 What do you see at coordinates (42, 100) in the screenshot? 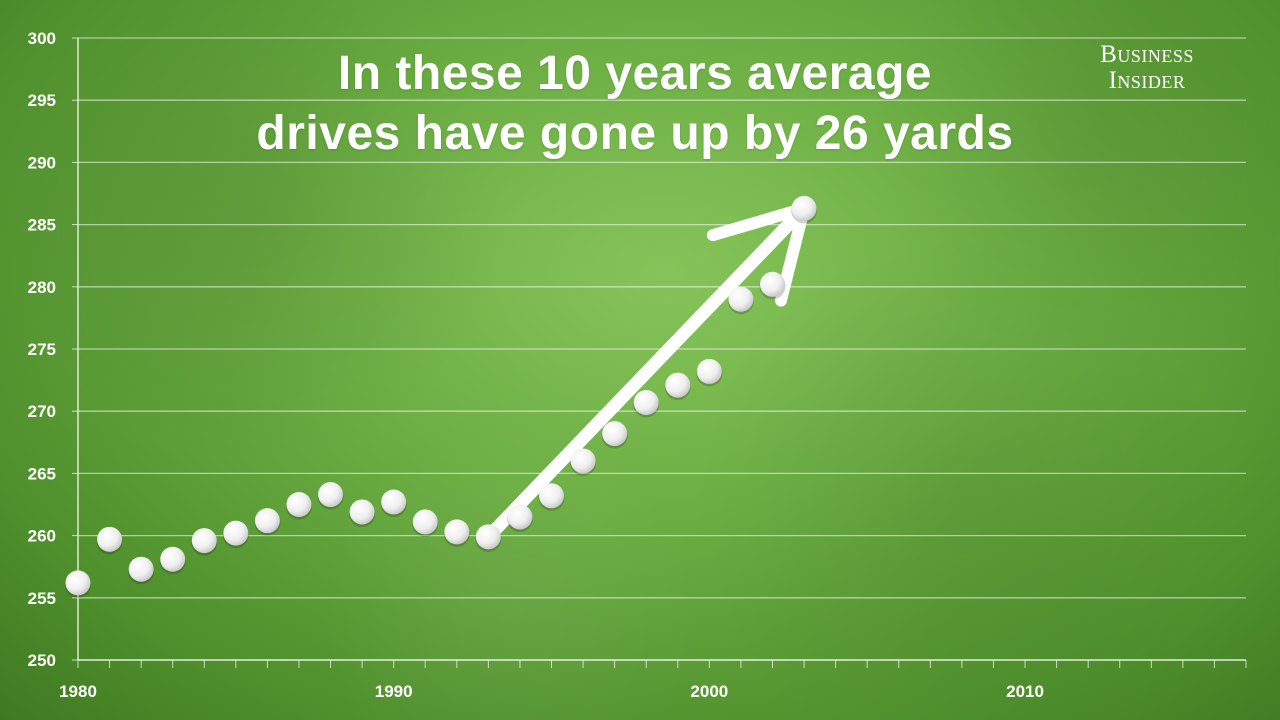
I see `y-tick-label-295: 295` at bounding box center [42, 100].